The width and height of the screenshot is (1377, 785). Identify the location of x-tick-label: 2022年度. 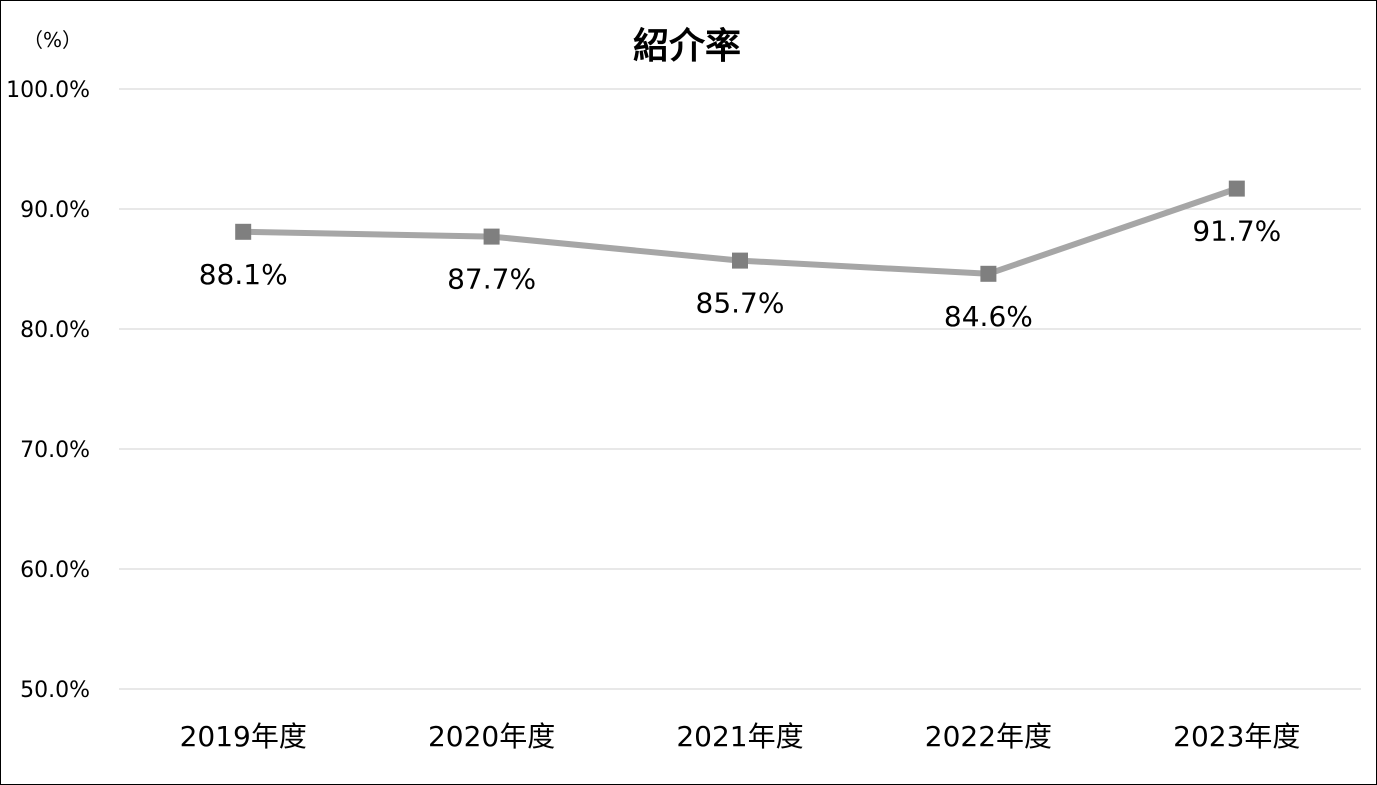
(988, 736).